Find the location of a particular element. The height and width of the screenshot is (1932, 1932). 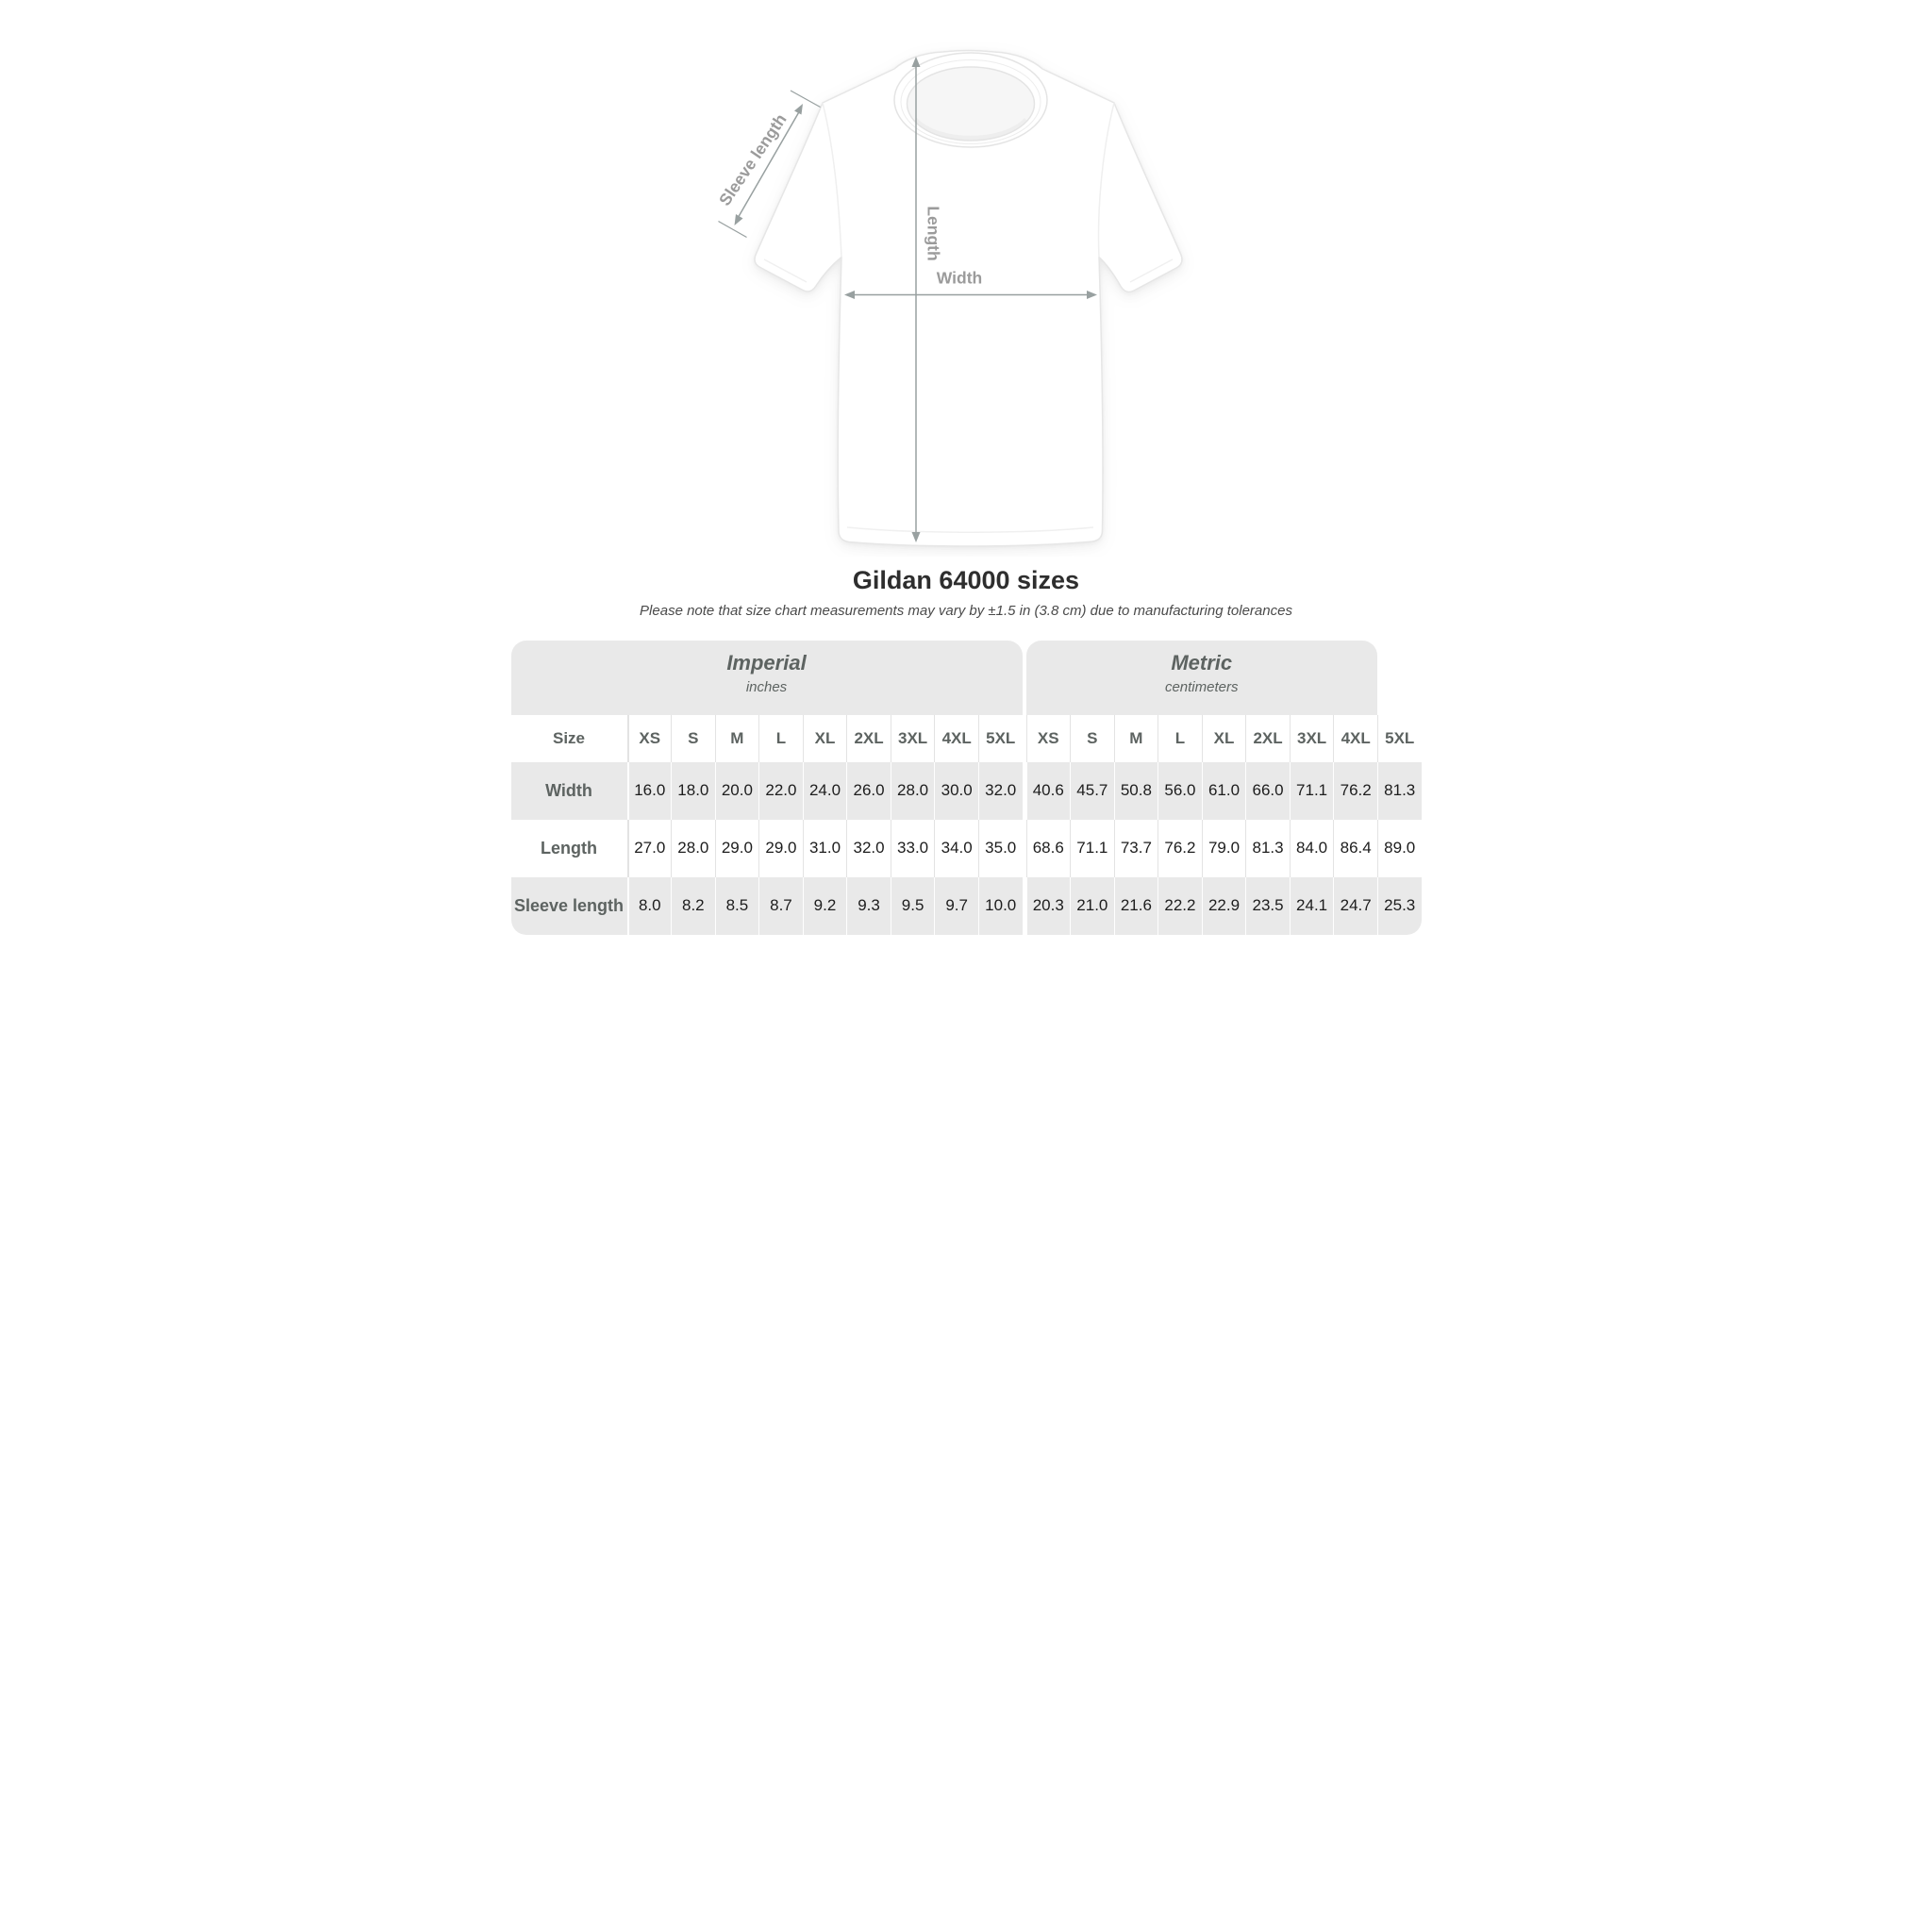

size-col-header-imperial: XL is located at coordinates (824, 738).